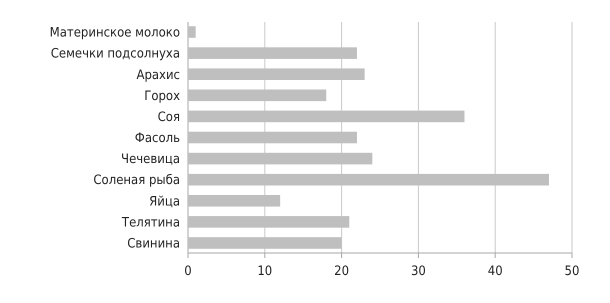  What do you see at coordinates (188, 271) in the screenshot?
I see `x-tick-label: 0` at bounding box center [188, 271].